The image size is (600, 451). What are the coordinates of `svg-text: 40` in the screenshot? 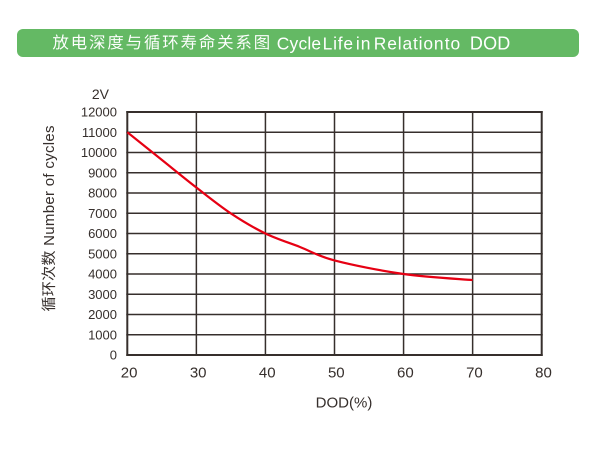 It's located at (267, 373).